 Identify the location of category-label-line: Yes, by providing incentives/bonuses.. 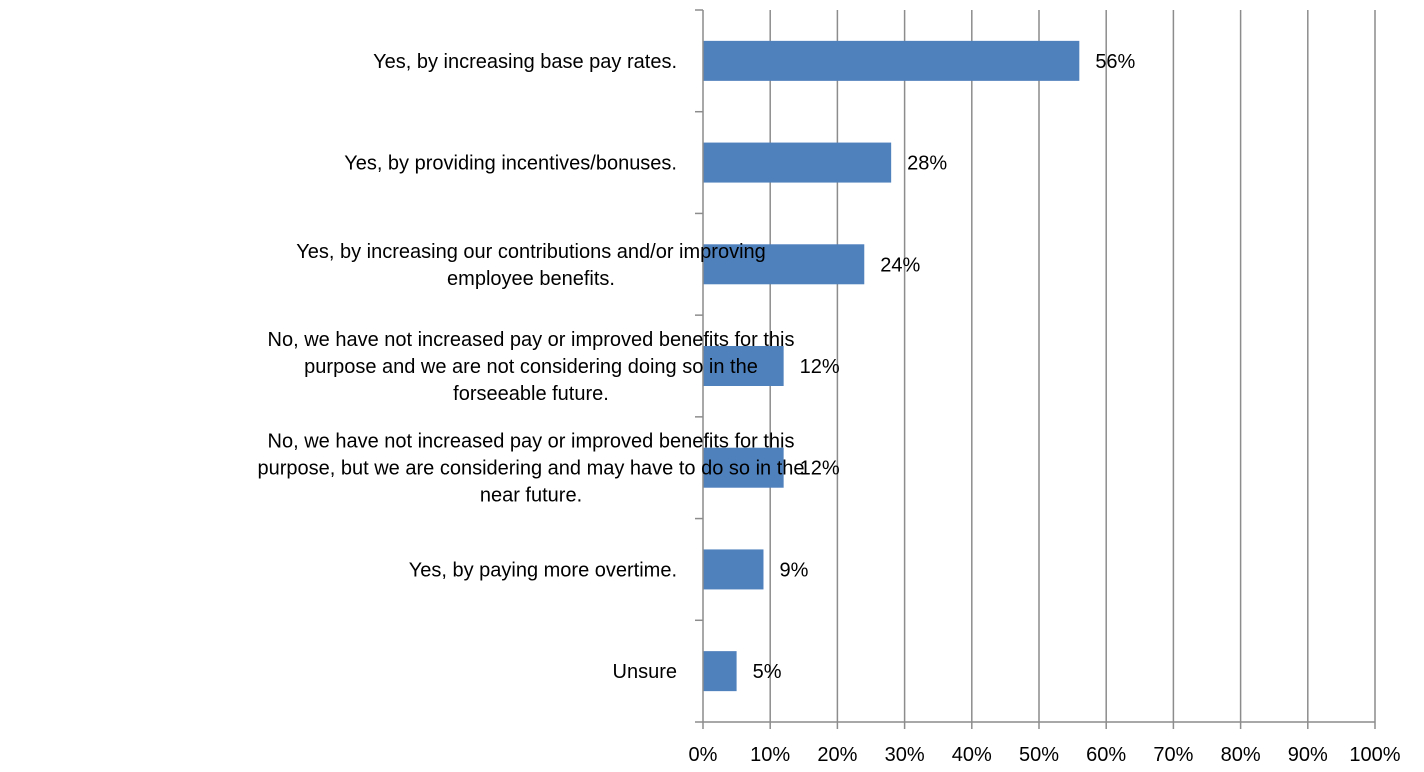
(510, 164).